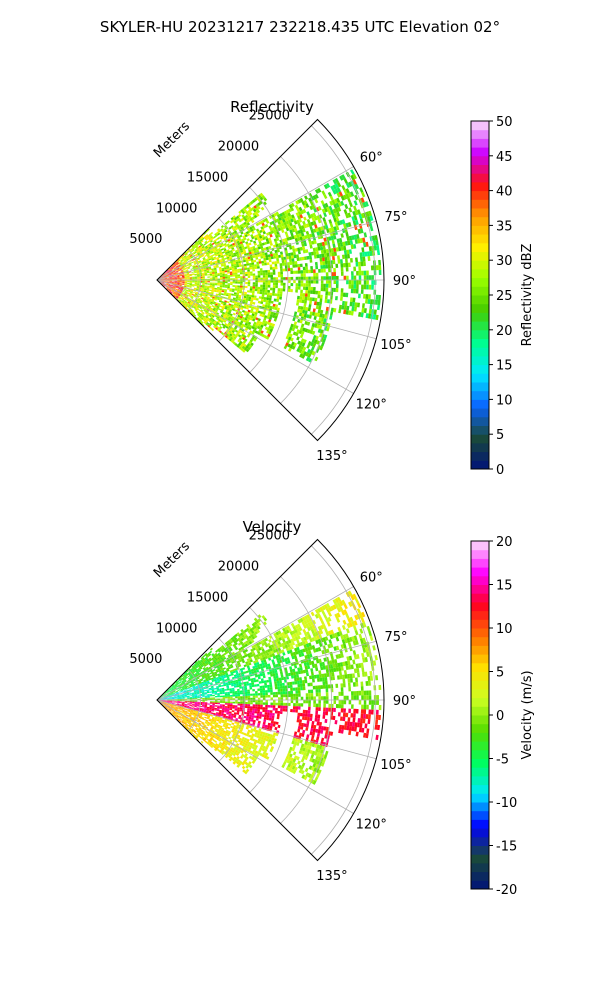 The image size is (600, 1000). Describe the element at coordinates (331, 456) in the screenshot. I see `angle-tick-label: 135°` at that location.